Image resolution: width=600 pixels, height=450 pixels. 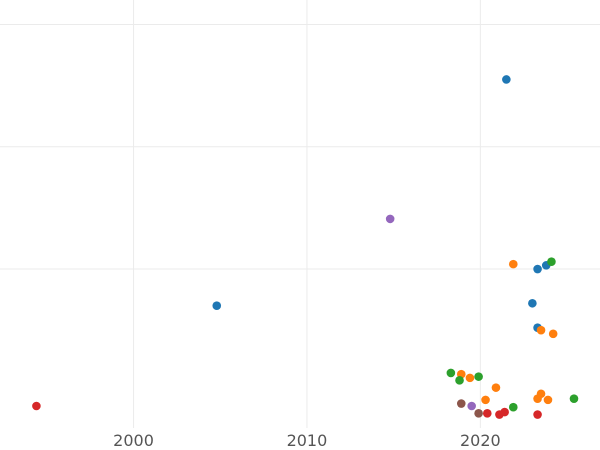 I want to click on x-tick-labels: 2000 2010 2020, so click(x=307, y=440).